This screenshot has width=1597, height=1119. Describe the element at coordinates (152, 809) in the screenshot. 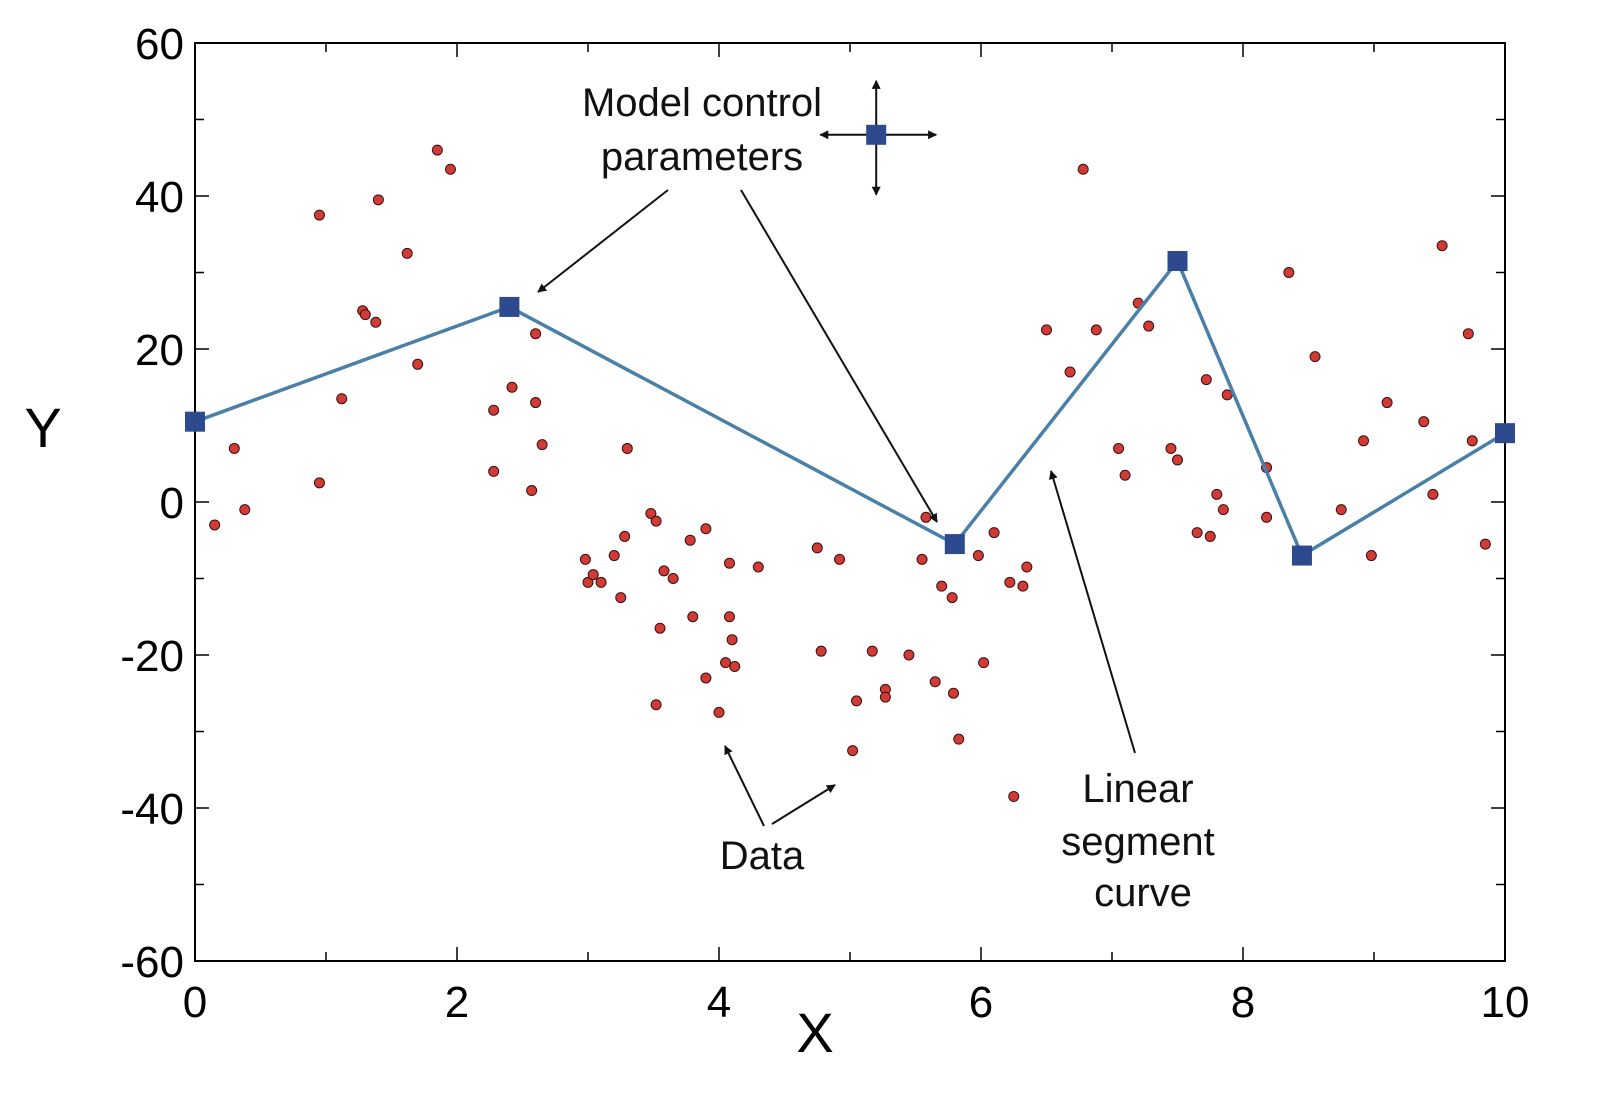

I see `y-tick-label: -40` at that location.